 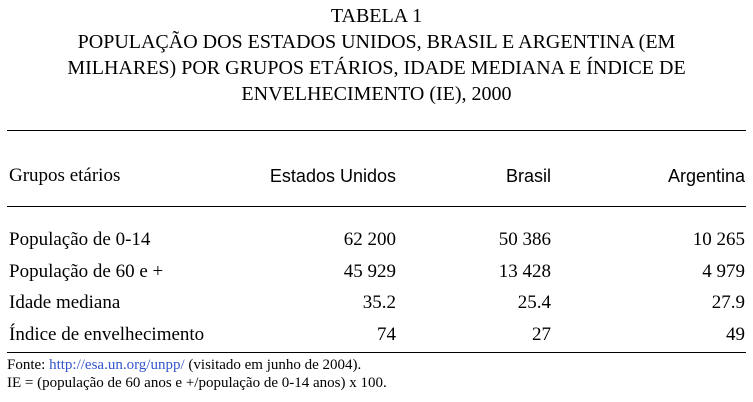 What do you see at coordinates (524, 239) in the screenshot?
I see `cell-value: 50 386` at bounding box center [524, 239].